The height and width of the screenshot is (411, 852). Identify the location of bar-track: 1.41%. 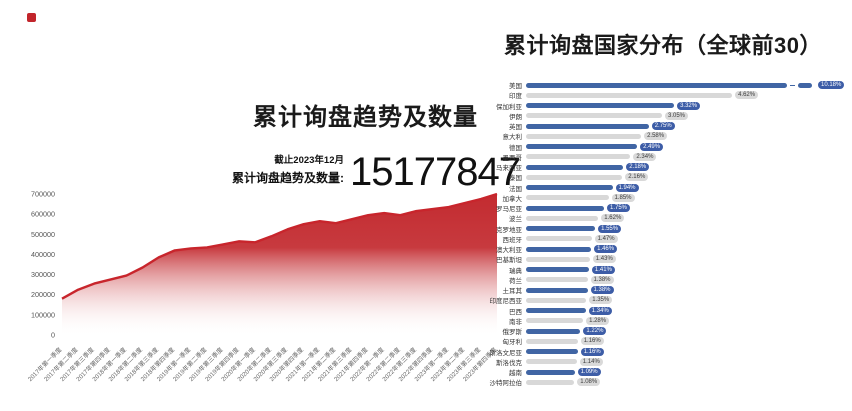
(688, 270).